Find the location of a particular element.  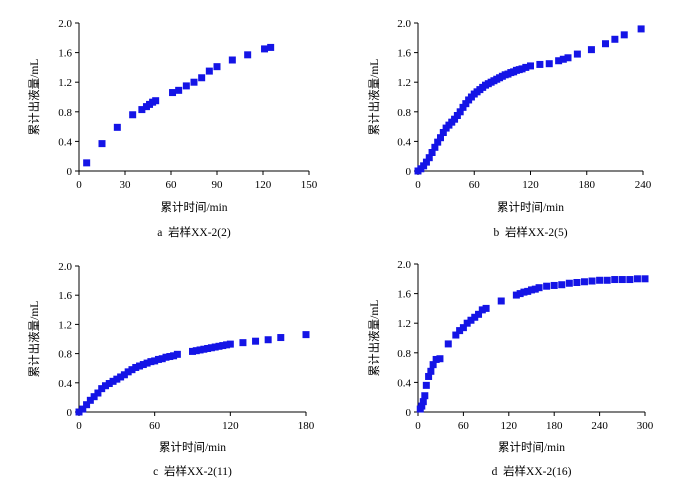

x-tick-label: 180 is located at coordinates (306, 426).